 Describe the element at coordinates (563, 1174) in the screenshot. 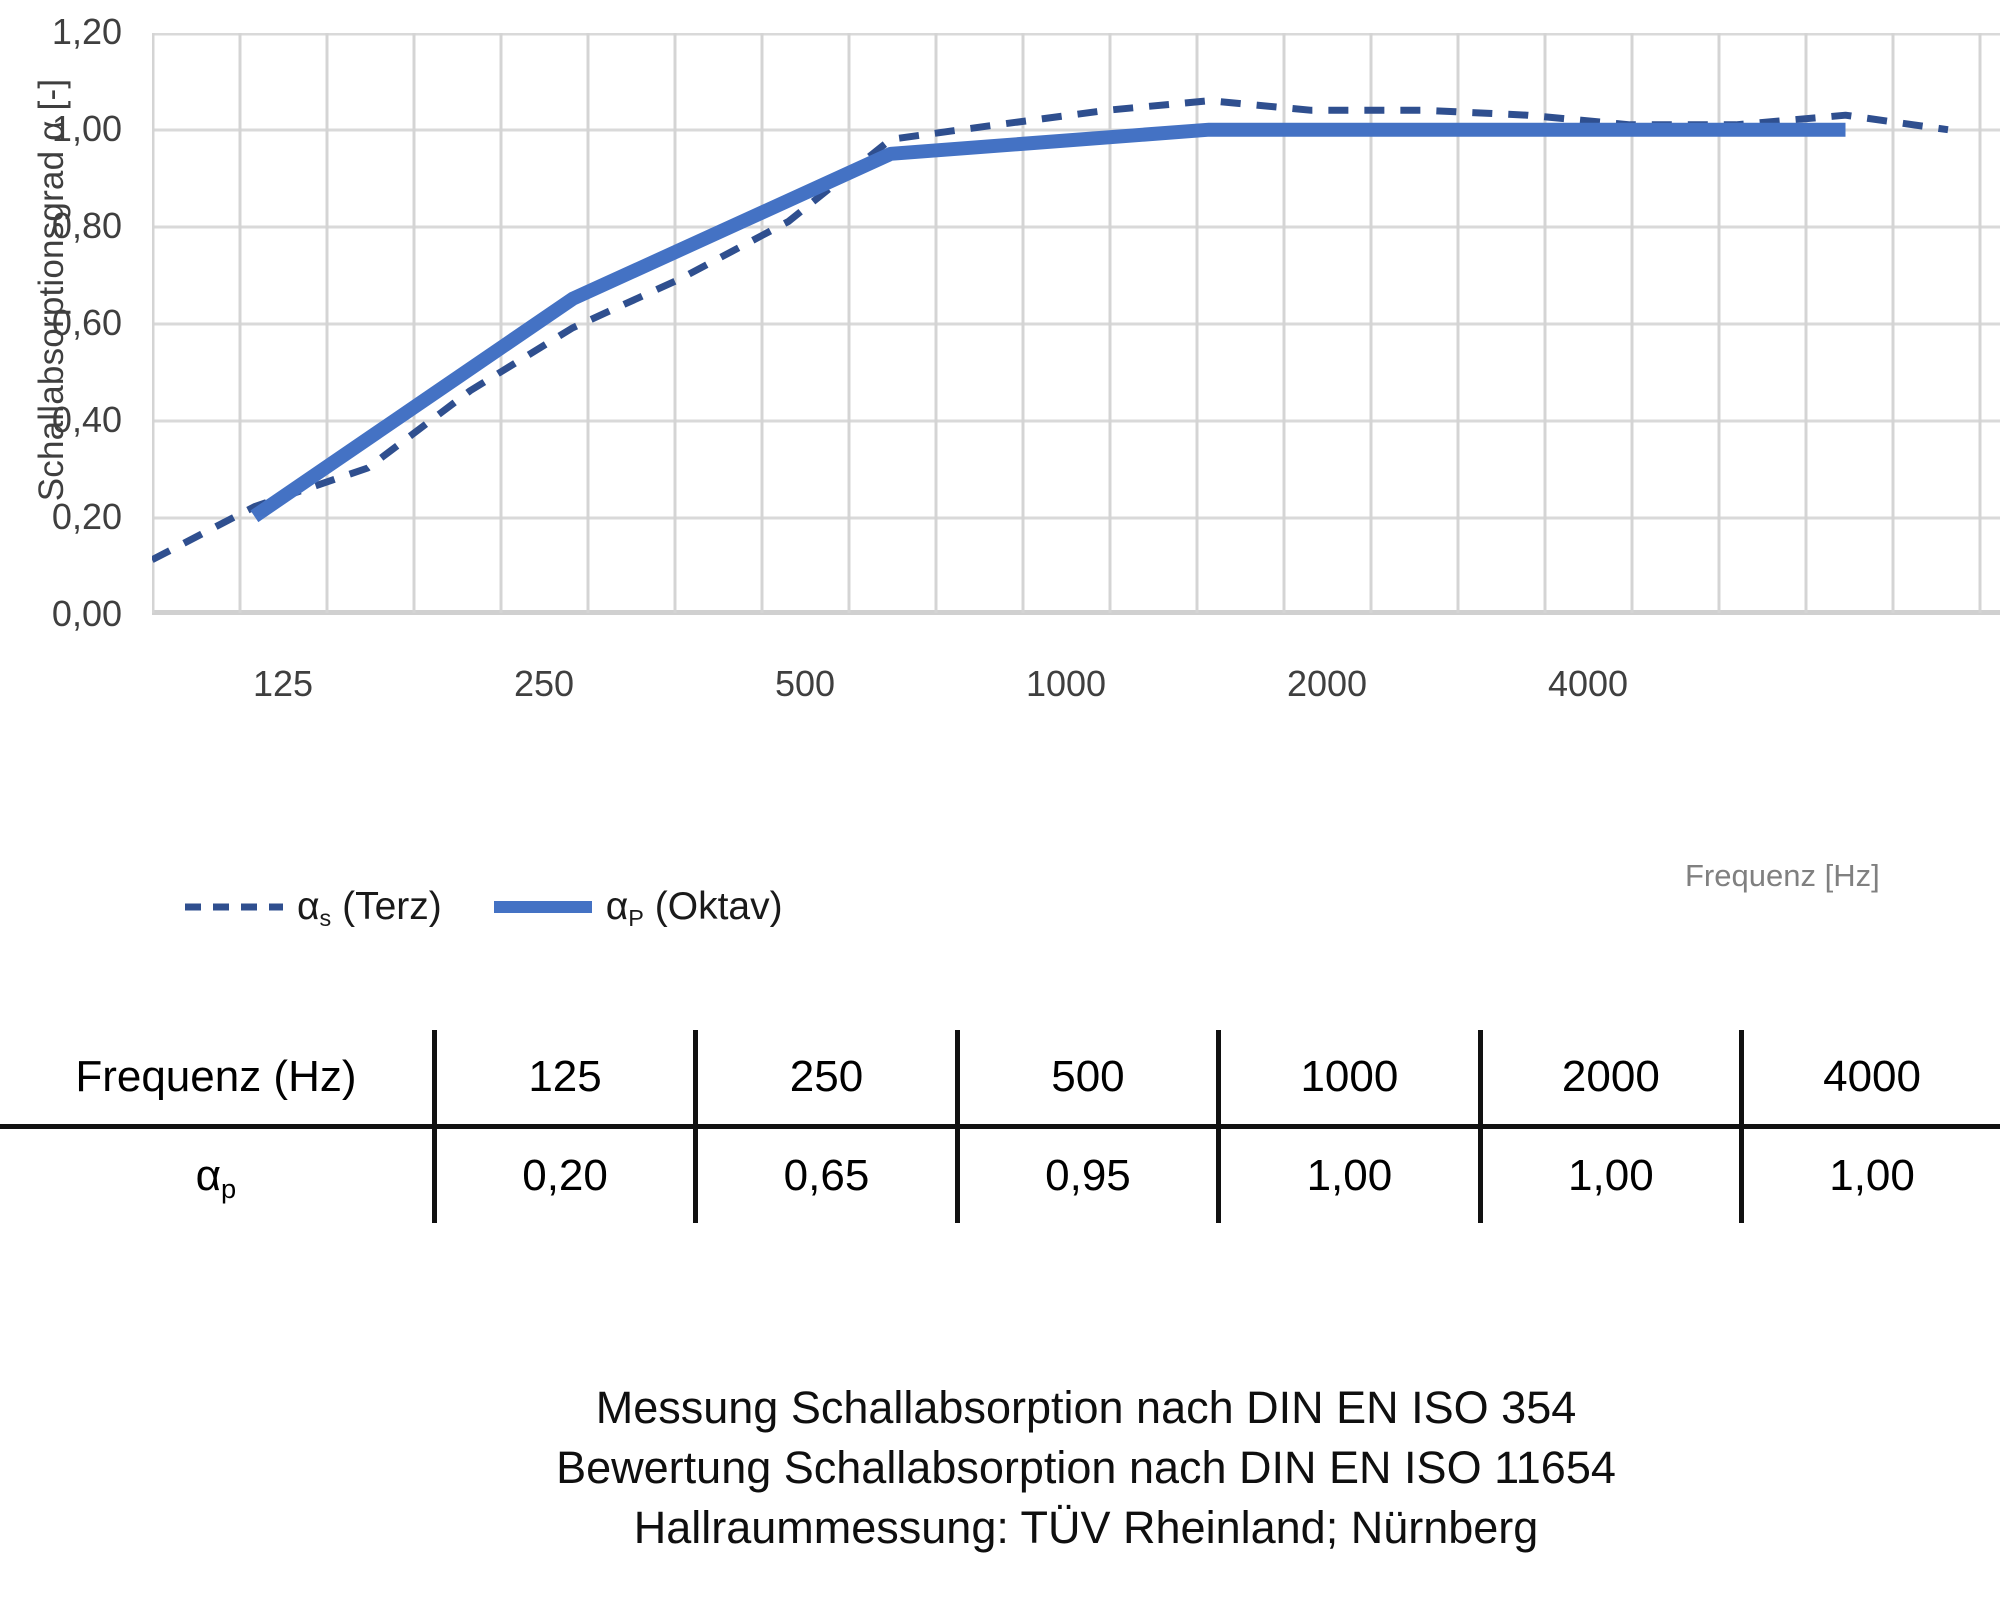

I see `table-cell-alpha-125: 0,20` at that location.